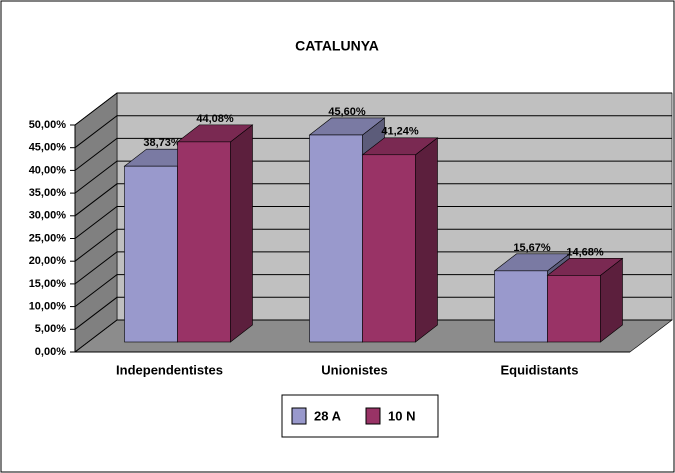 Image resolution: width=675 pixels, height=473 pixels. Describe the element at coordinates (48, 284) in the screenshot. I see `y-tick-label: 15,00%` at that location.